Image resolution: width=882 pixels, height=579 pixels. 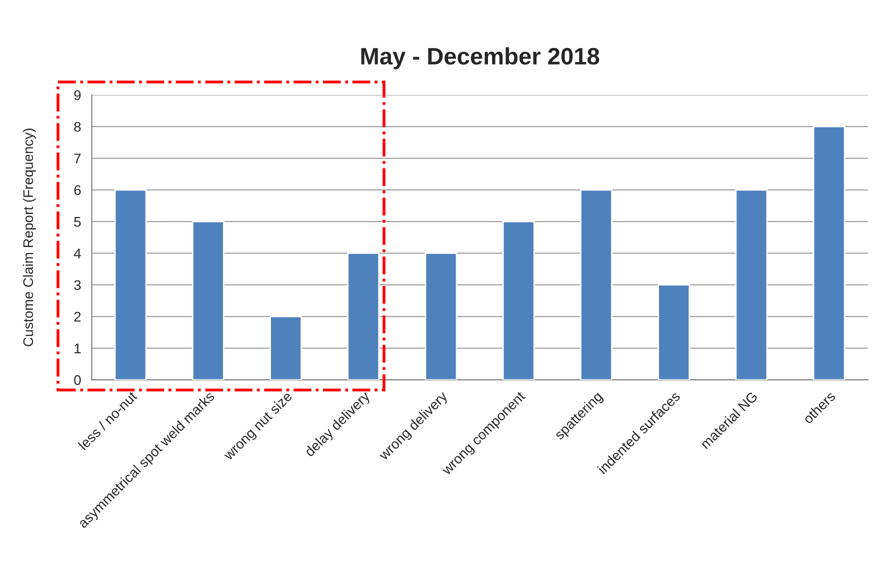 What do you see at coordinates (77, 317) in the screenshot?
I see `y-tick-label: 2` at bounding box center [77, 317].